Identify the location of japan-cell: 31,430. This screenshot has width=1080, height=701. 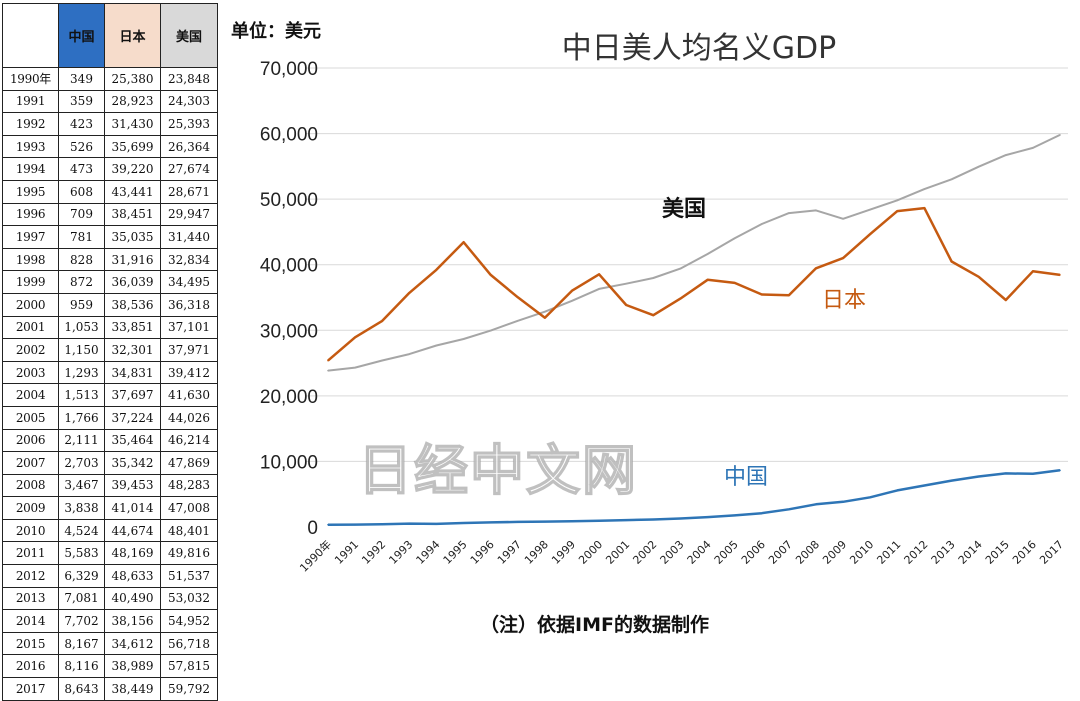
(132, 124).